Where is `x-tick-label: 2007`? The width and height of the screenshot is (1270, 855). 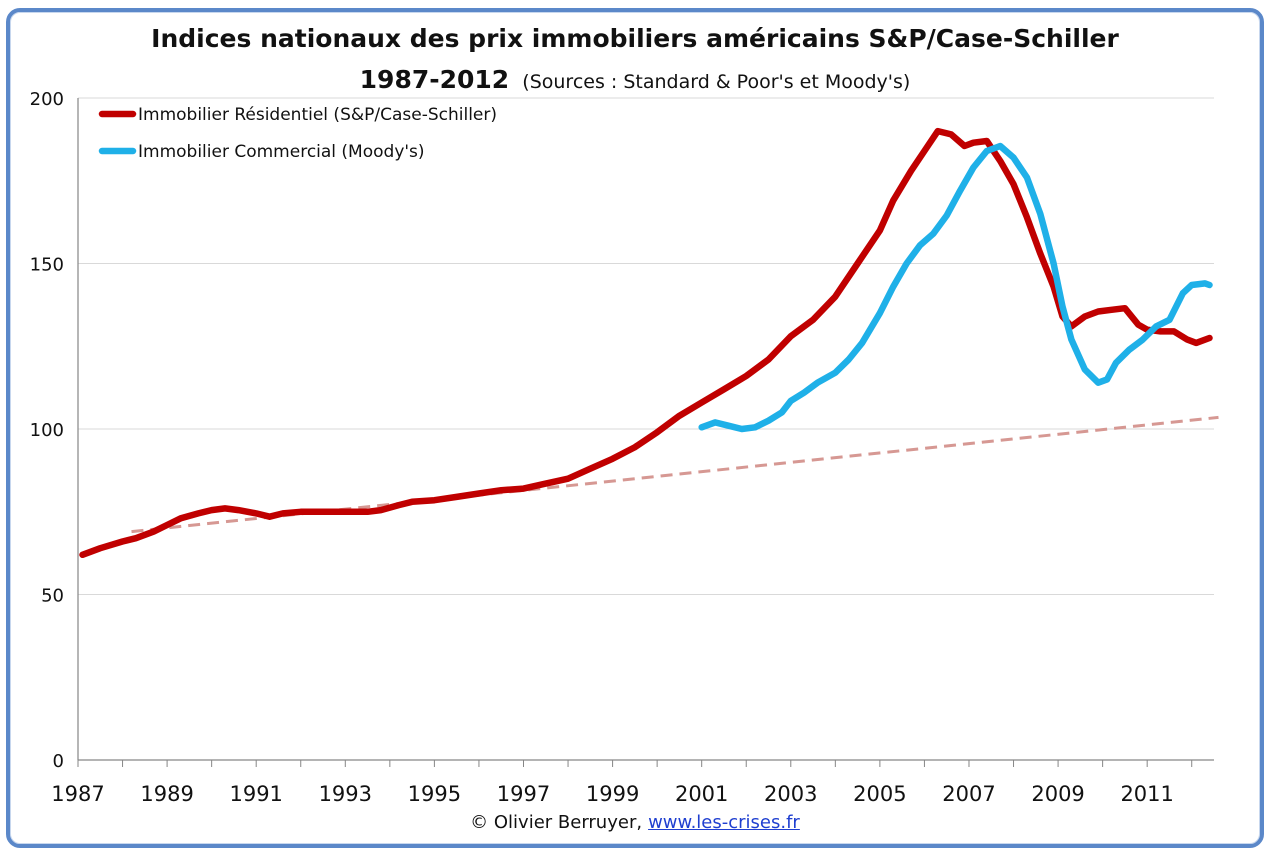 x-tick-label: 2007 is located at coordinates (968, 794).